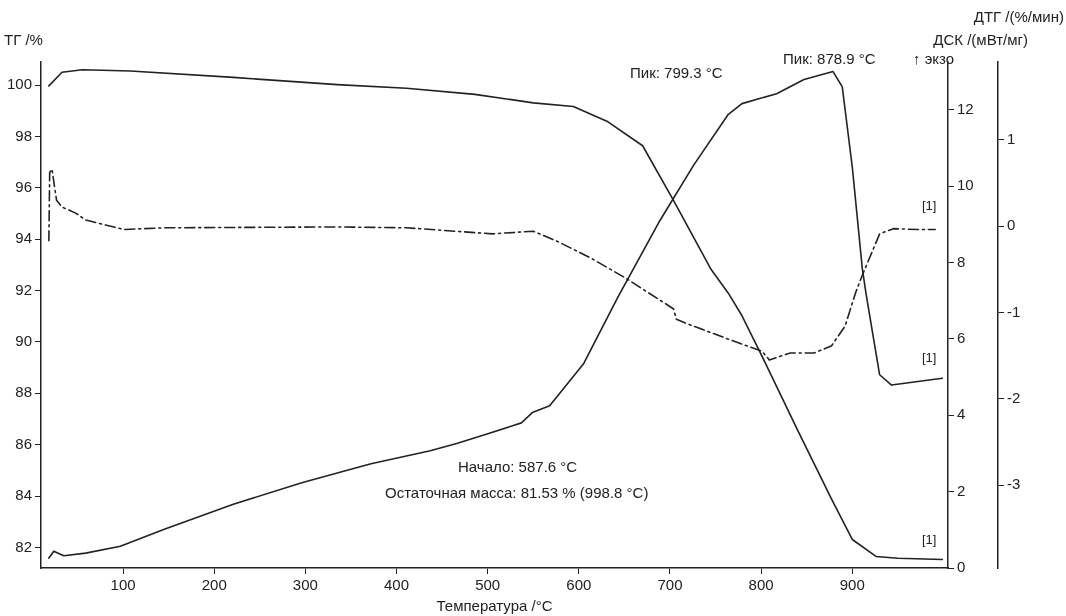 The image size is (1066, 616). Describe the element at coordinates (488, 585) in the screenshot. I see `x-tick-label: 500` at that location.